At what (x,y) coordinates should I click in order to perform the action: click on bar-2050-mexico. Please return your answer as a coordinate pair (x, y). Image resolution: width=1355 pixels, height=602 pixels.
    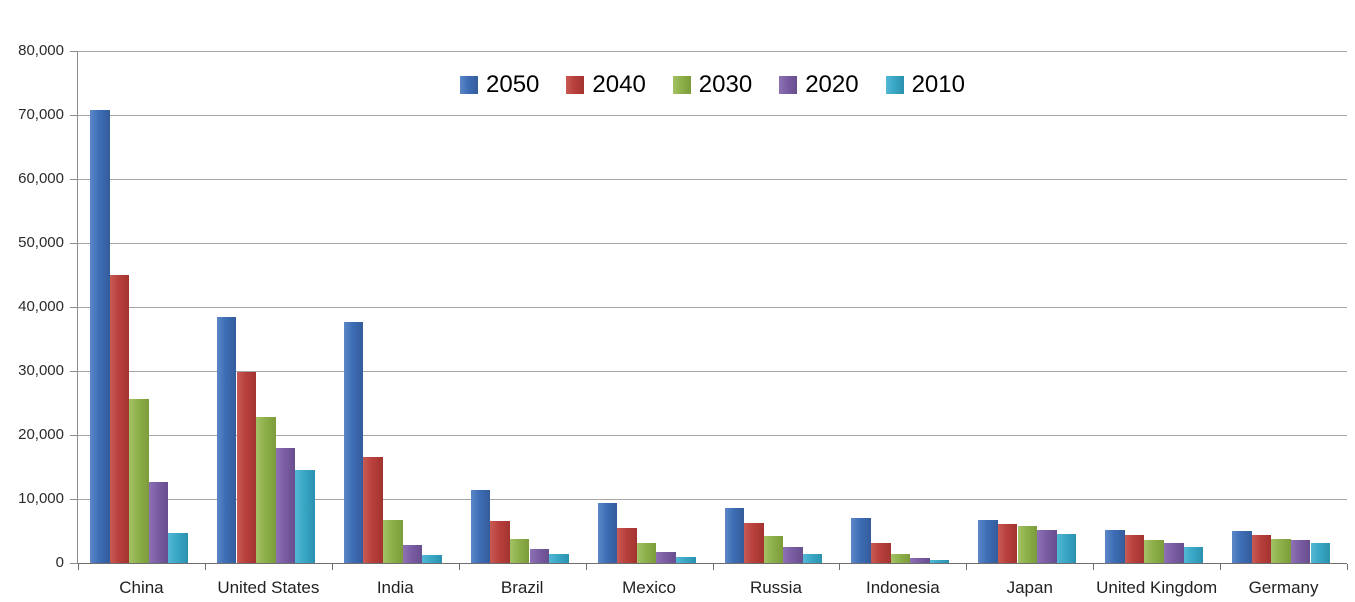
    Looking at the image, I should click on (607, 533).